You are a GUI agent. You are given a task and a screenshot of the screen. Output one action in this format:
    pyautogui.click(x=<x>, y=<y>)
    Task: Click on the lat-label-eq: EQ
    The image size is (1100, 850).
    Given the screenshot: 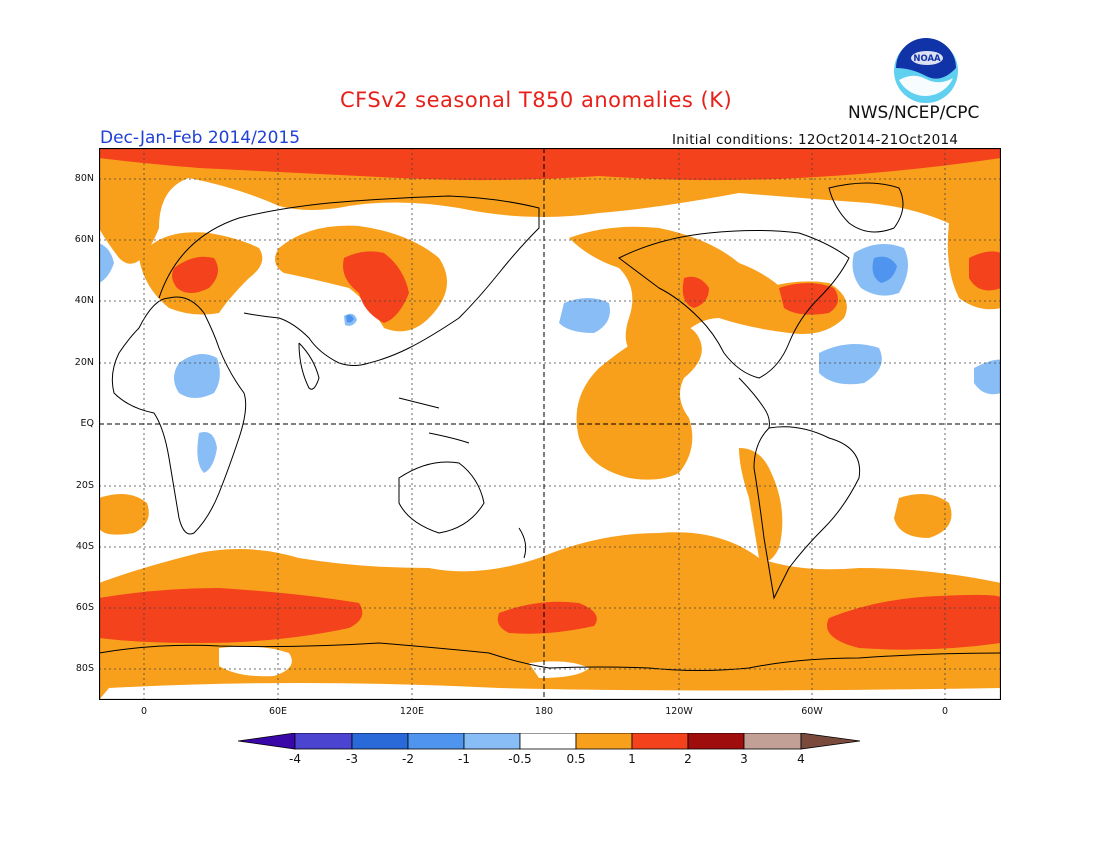 What is the action you would take?
    pyautogui.click(x=87, y=423)
    